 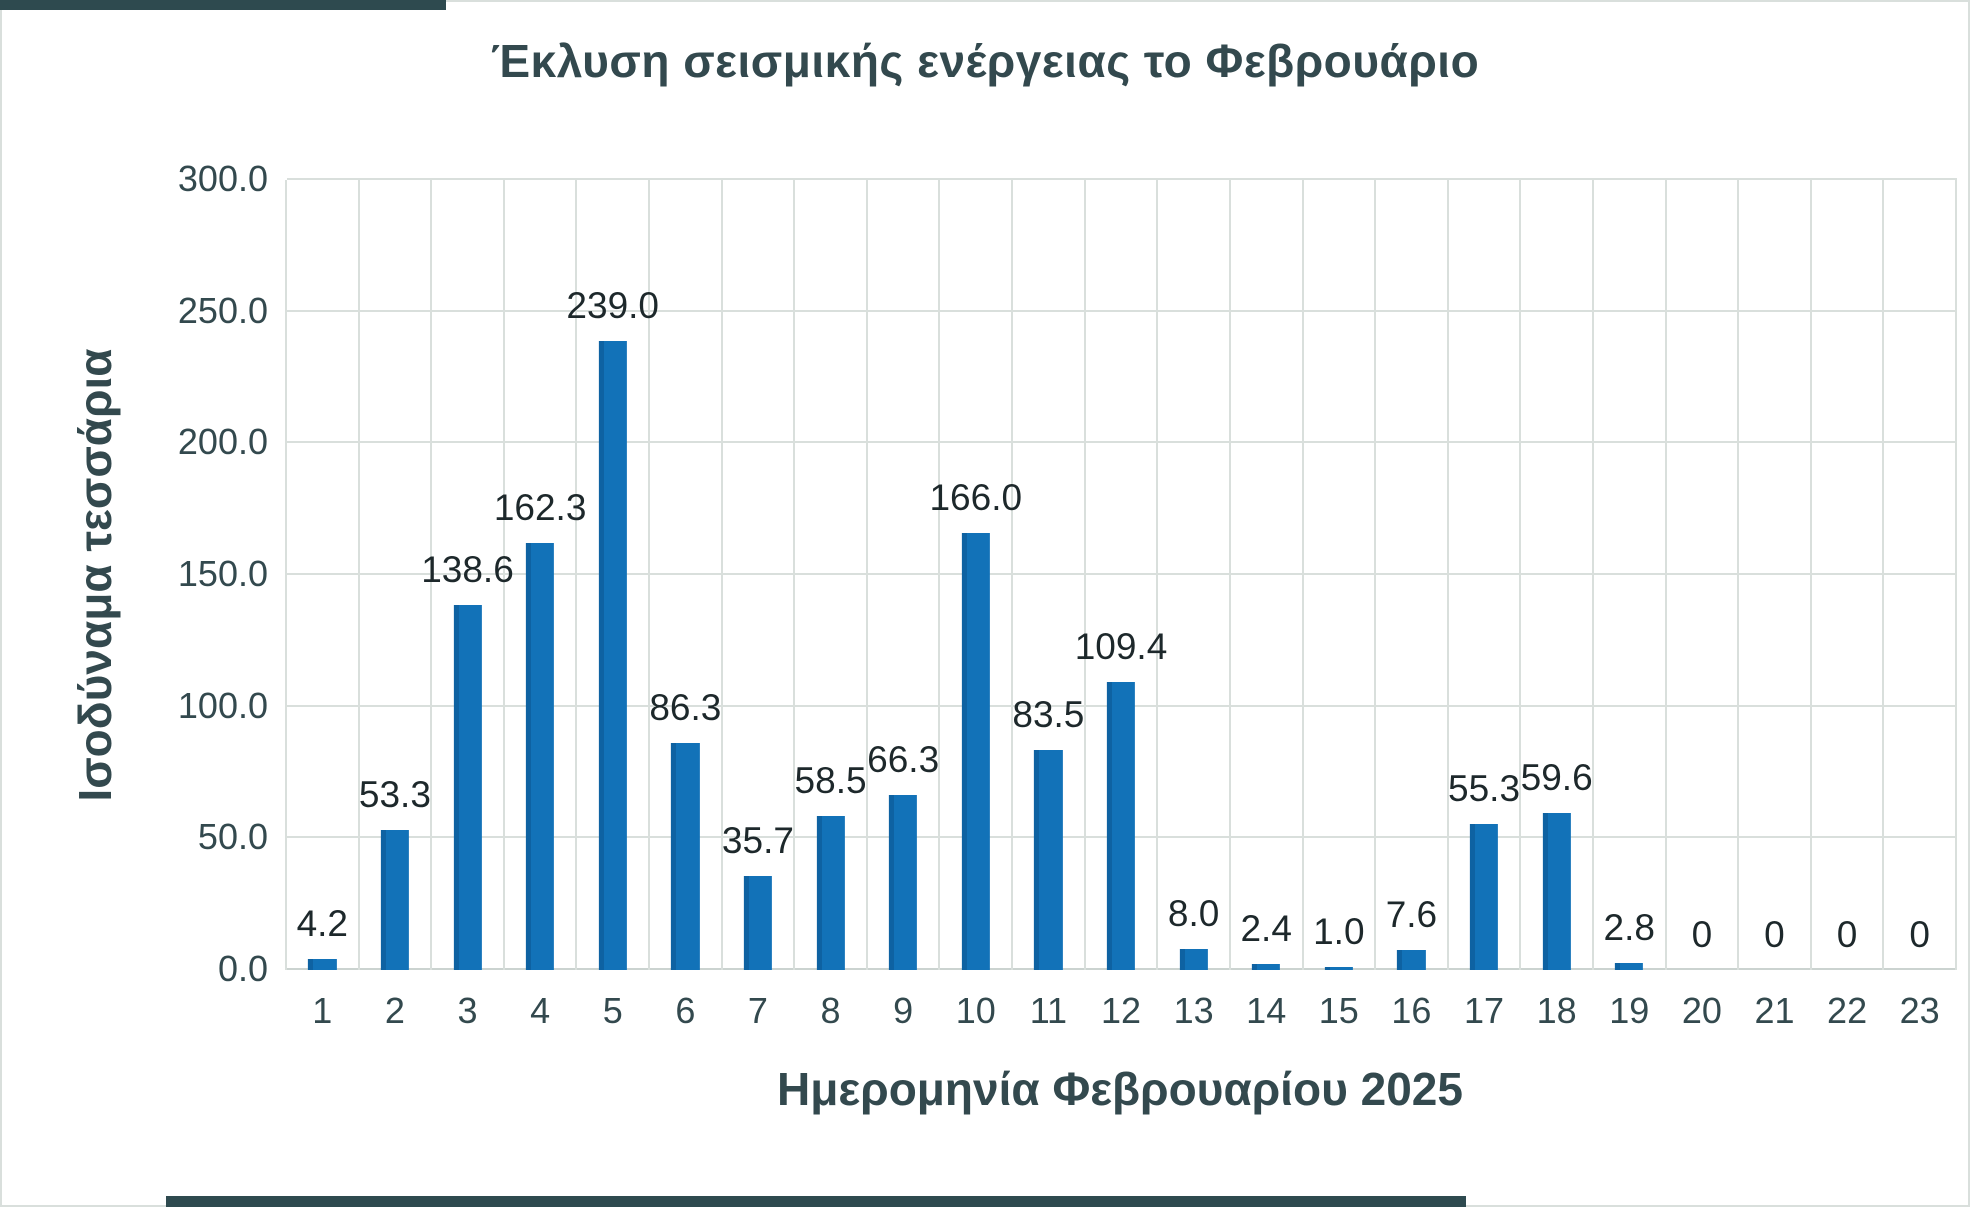 What do you see at coordinates (903, 1010) in the screenshot?
I see `x-tick-label: 9` at bounding box center [903, 1010].